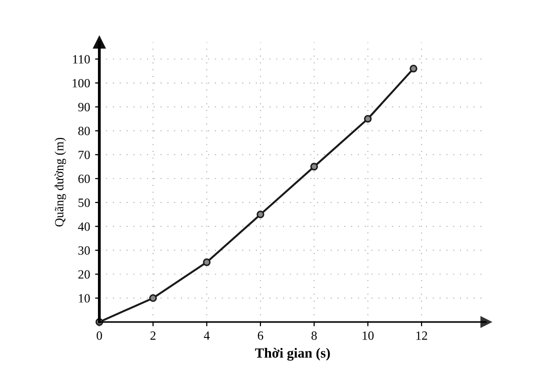  Describe the element at coordinates (84, 131) in the screenshot. I see `y-tick-label: 80` at that location.